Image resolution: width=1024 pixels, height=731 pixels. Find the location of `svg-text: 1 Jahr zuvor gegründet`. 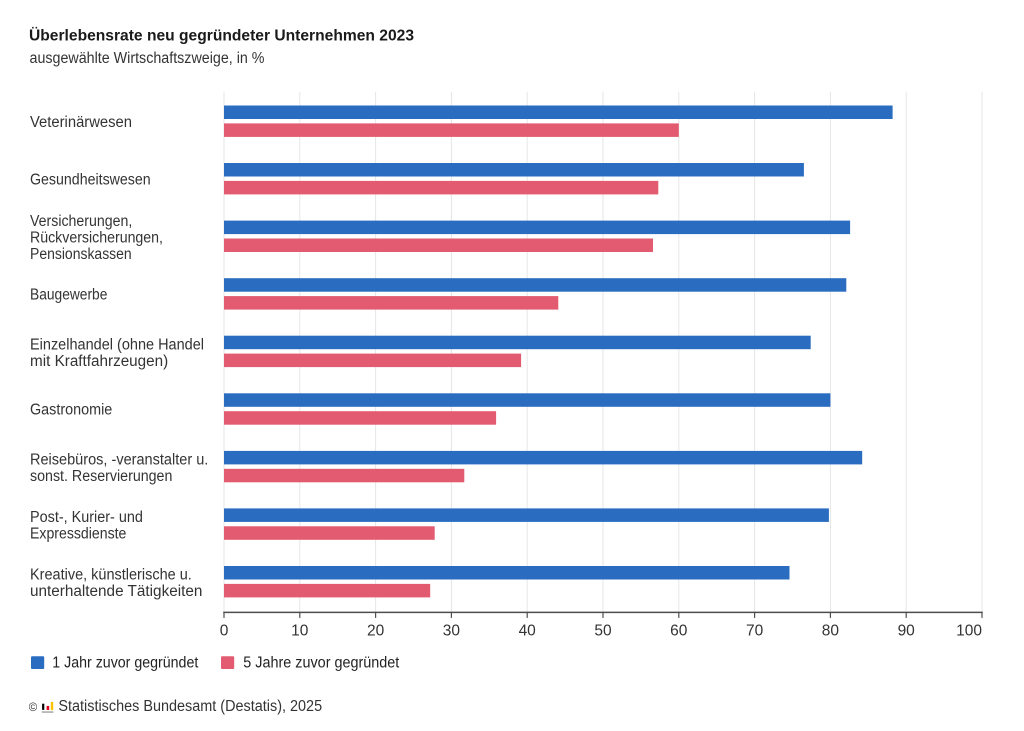

svg-text: 1 Jahr zuvor gegründet is located at coordinates (125, 663).